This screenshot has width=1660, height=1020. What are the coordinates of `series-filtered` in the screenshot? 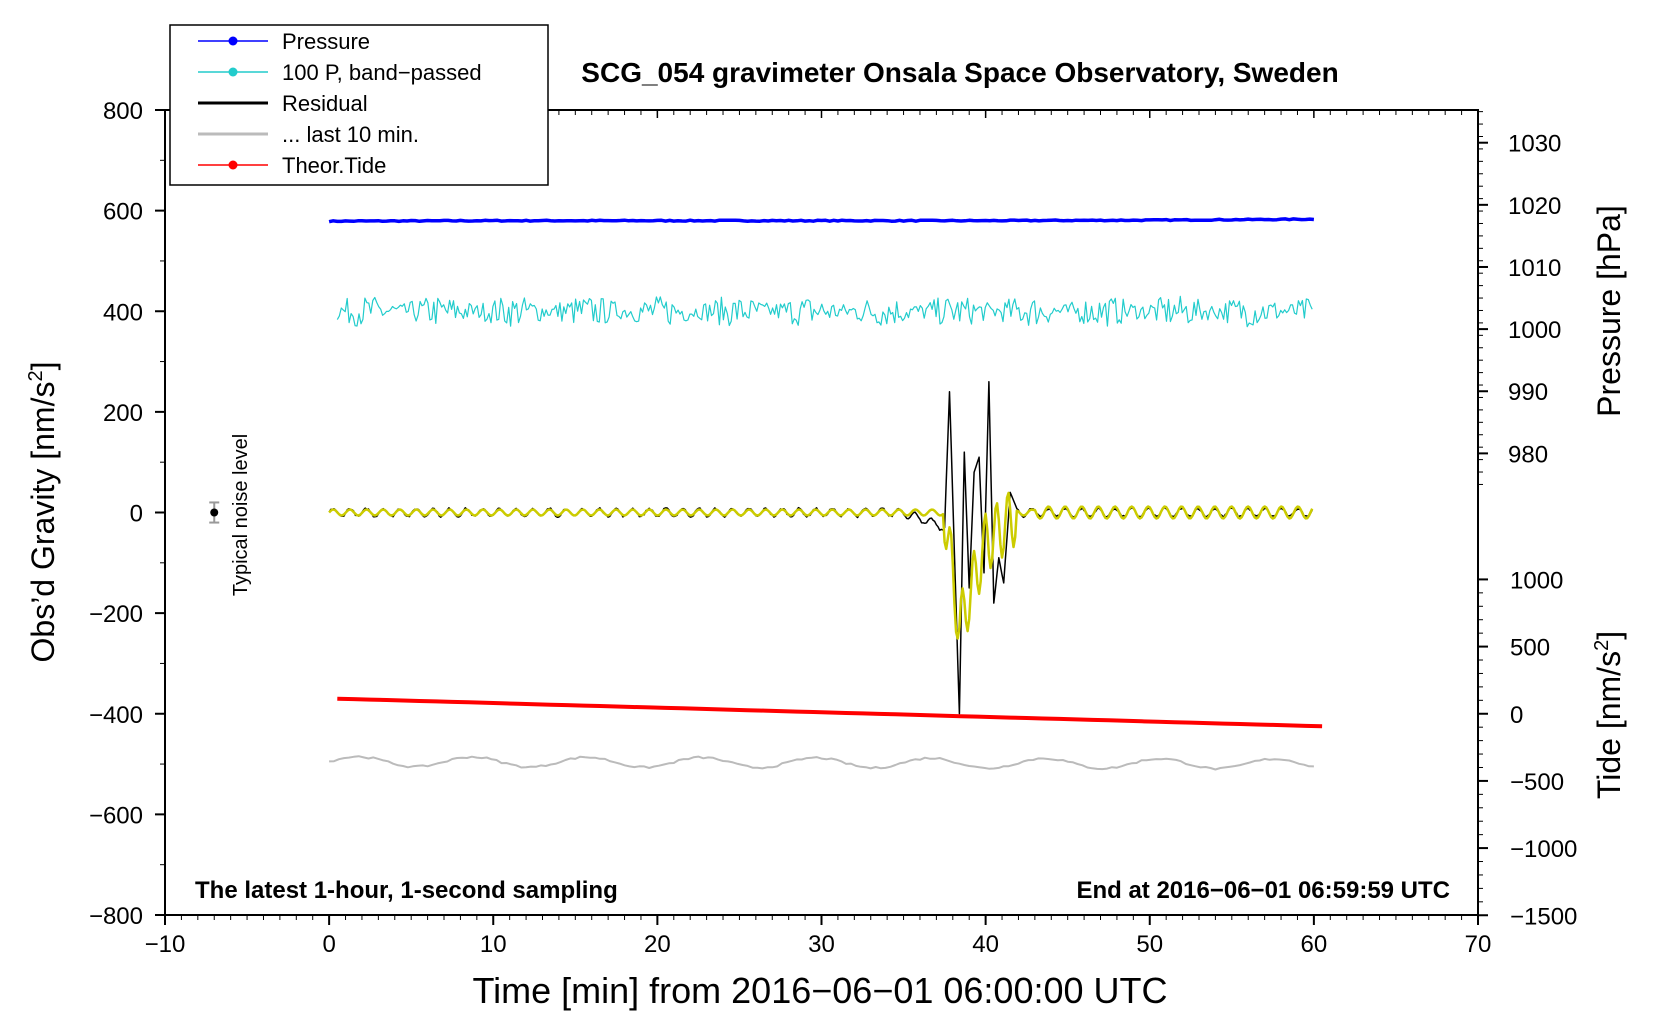 It's located at (821, 565).